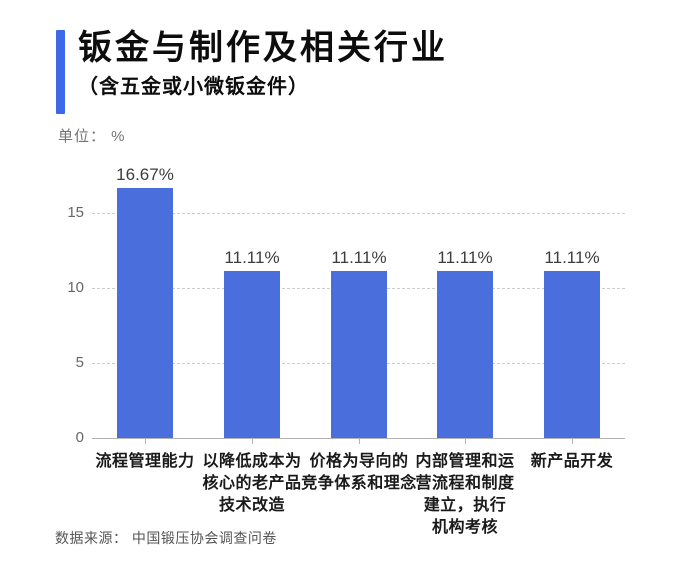 The width and height of the screenshot is (690, 568). I want to click on category-label-line: 新产品开发, so click(572, 461).